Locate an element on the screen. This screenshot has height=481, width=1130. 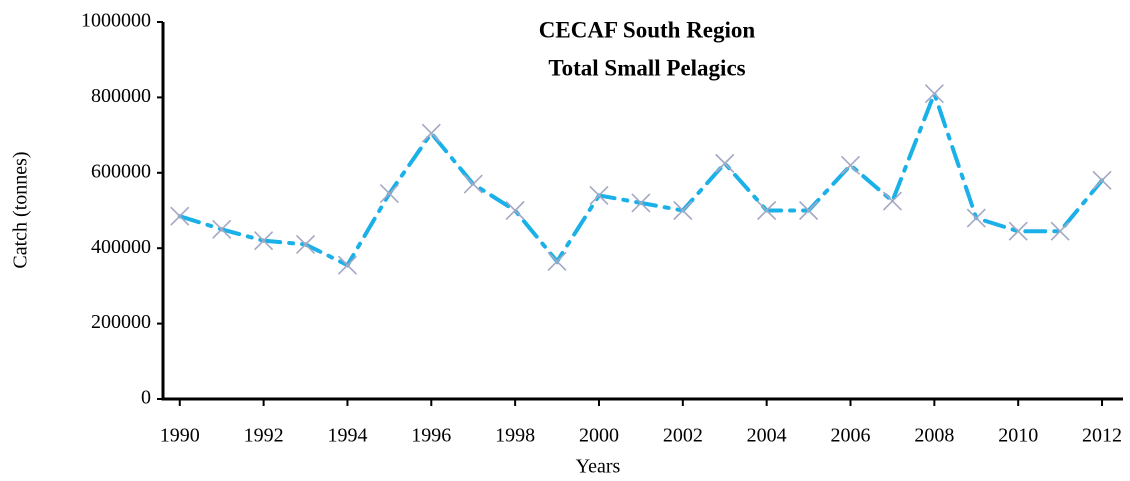
x-tick-label: 1992 is located at coordinates (264, 436).